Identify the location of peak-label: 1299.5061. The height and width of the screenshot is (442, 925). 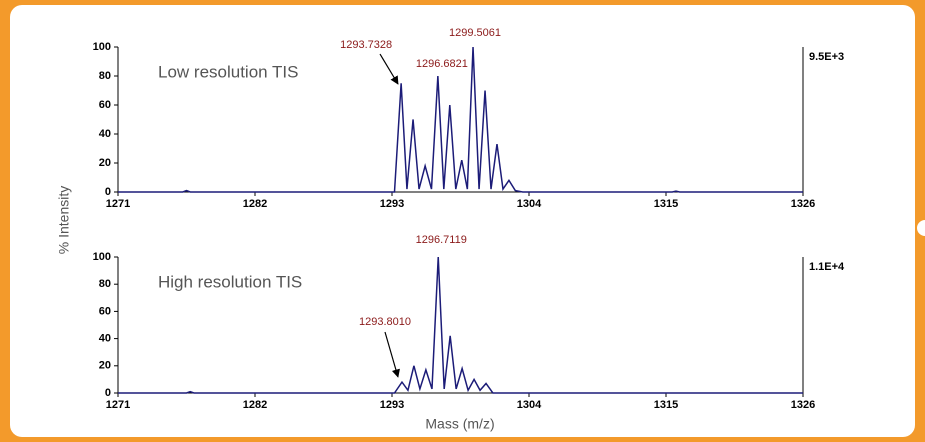
(475, 33).